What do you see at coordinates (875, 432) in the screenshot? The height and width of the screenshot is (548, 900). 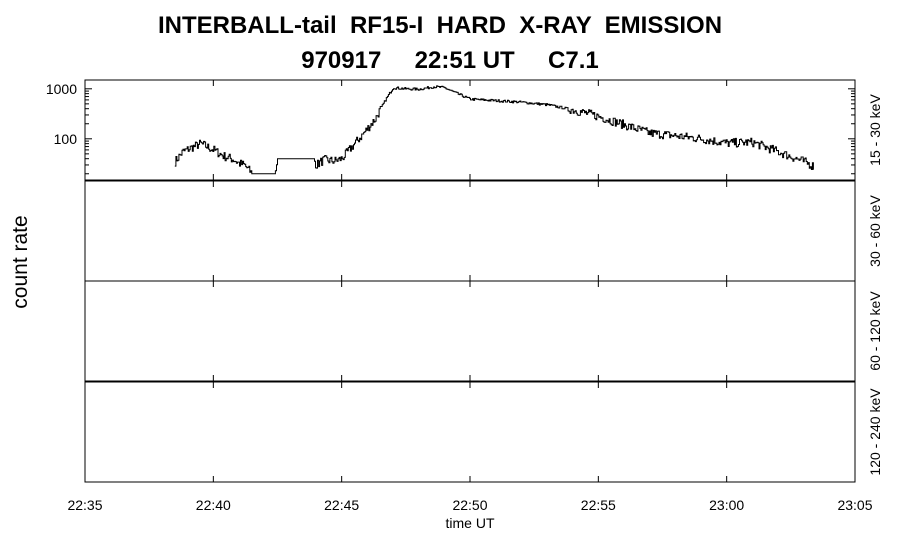 I see `panel-energy-label: 120 - 240 keV` at bounding box center [875, 432].